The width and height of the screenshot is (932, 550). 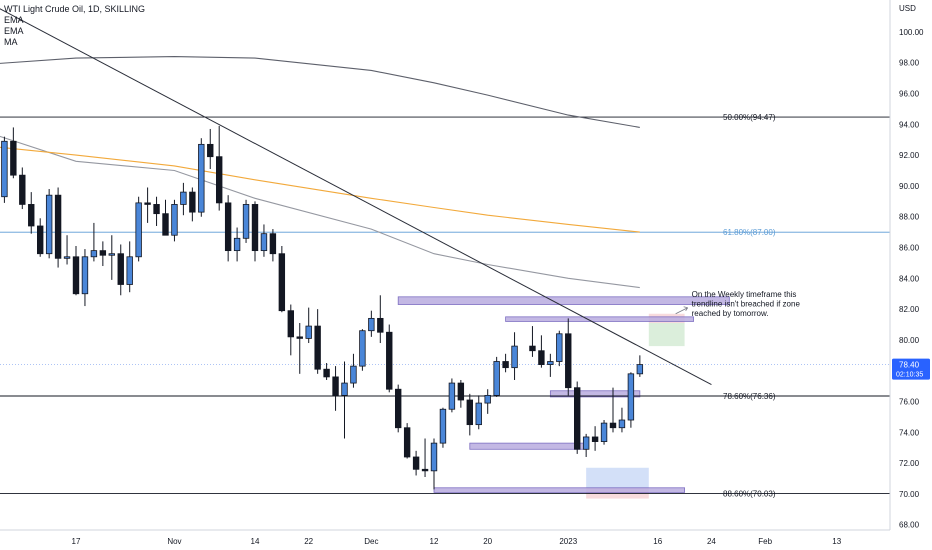 What do you see at coordinates (14, 31) in the screenshot?
I see `indicator-label-ema-2: EMA` at bounding box center [14, 31].